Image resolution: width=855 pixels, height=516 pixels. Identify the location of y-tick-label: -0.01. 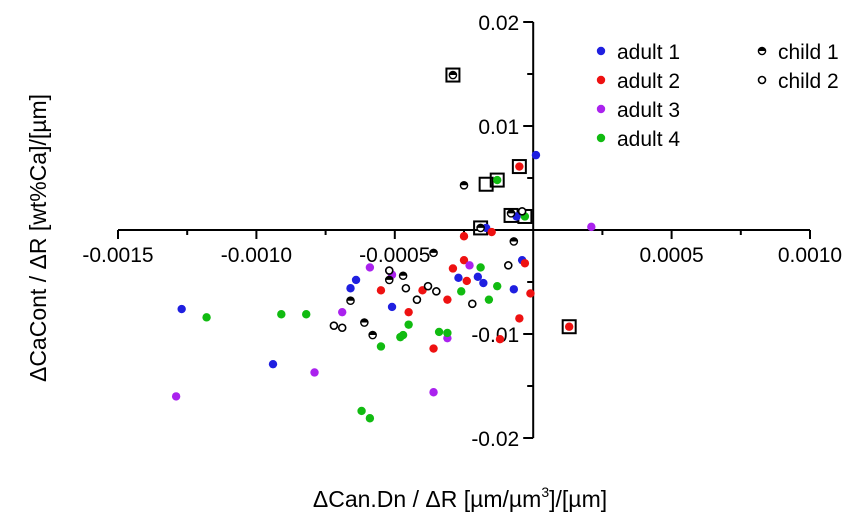
(495, 335).